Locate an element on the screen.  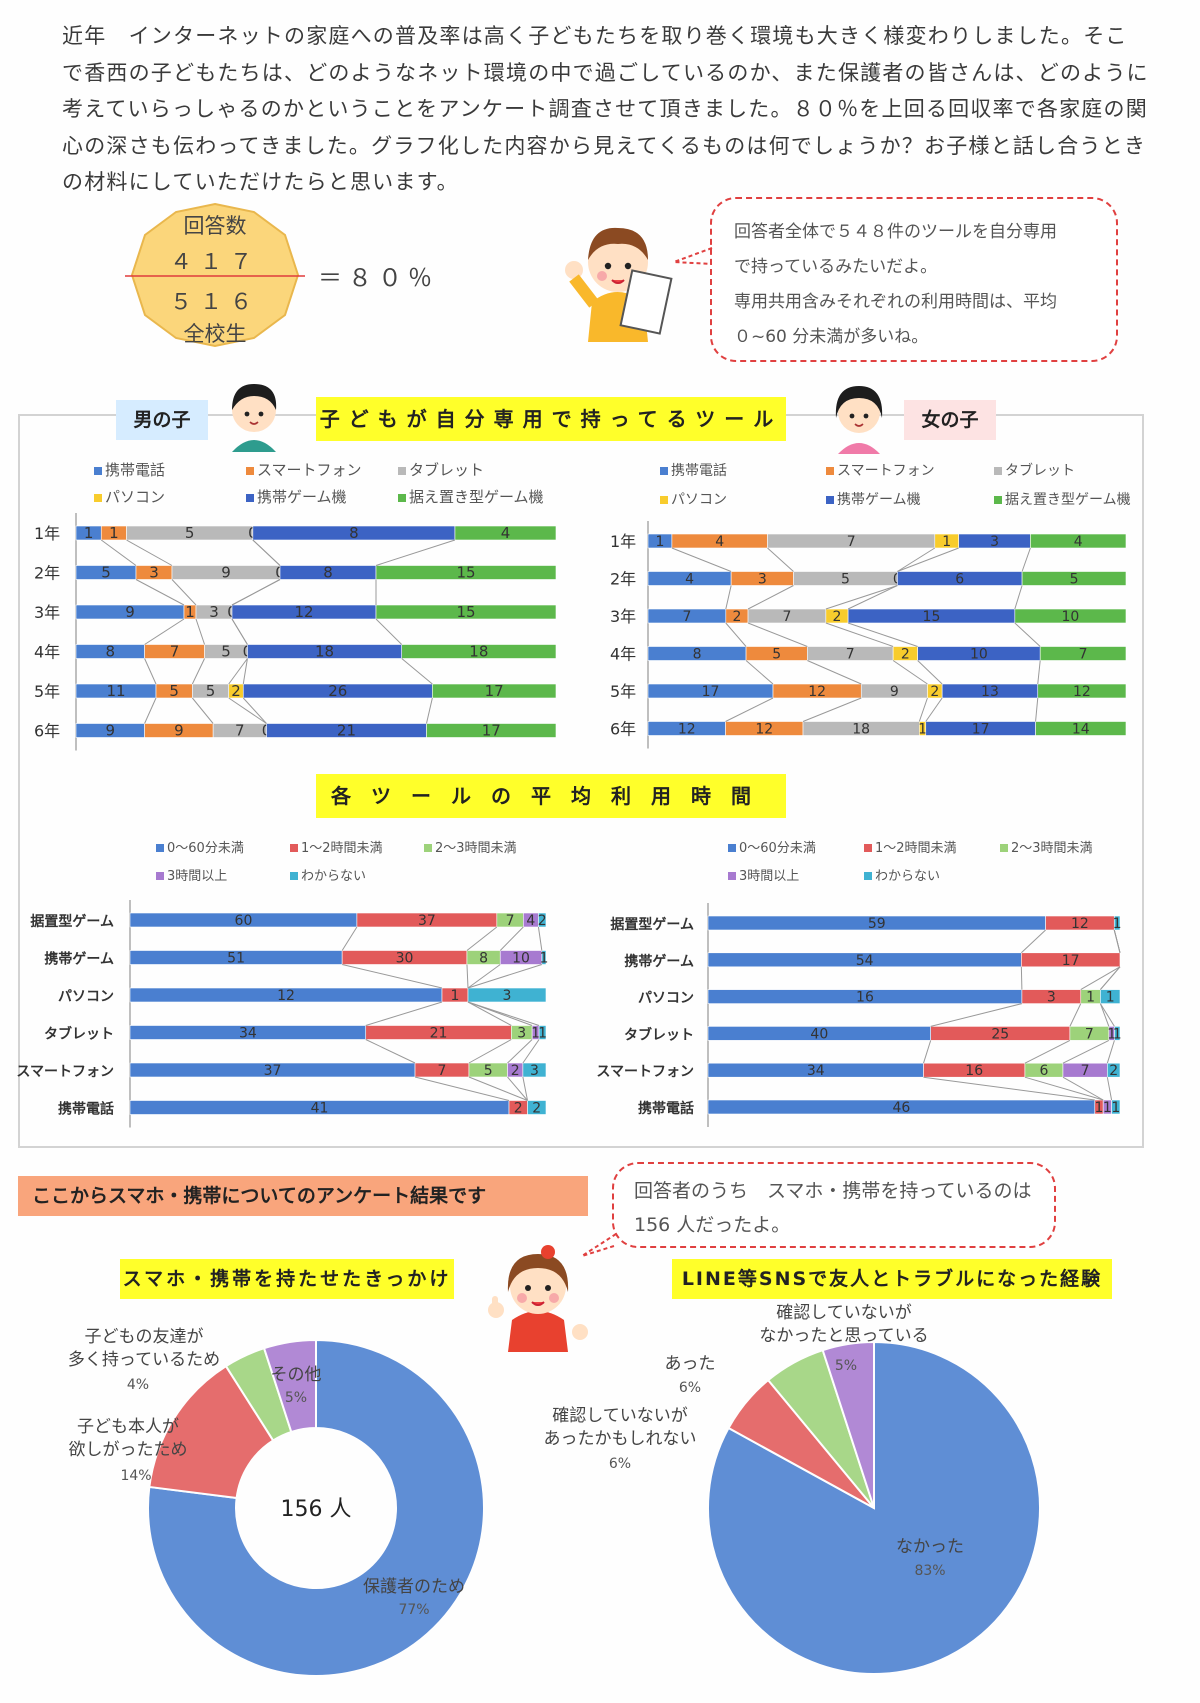
girl-thumbs-up-illustration is located at coordinates (538, 1298).